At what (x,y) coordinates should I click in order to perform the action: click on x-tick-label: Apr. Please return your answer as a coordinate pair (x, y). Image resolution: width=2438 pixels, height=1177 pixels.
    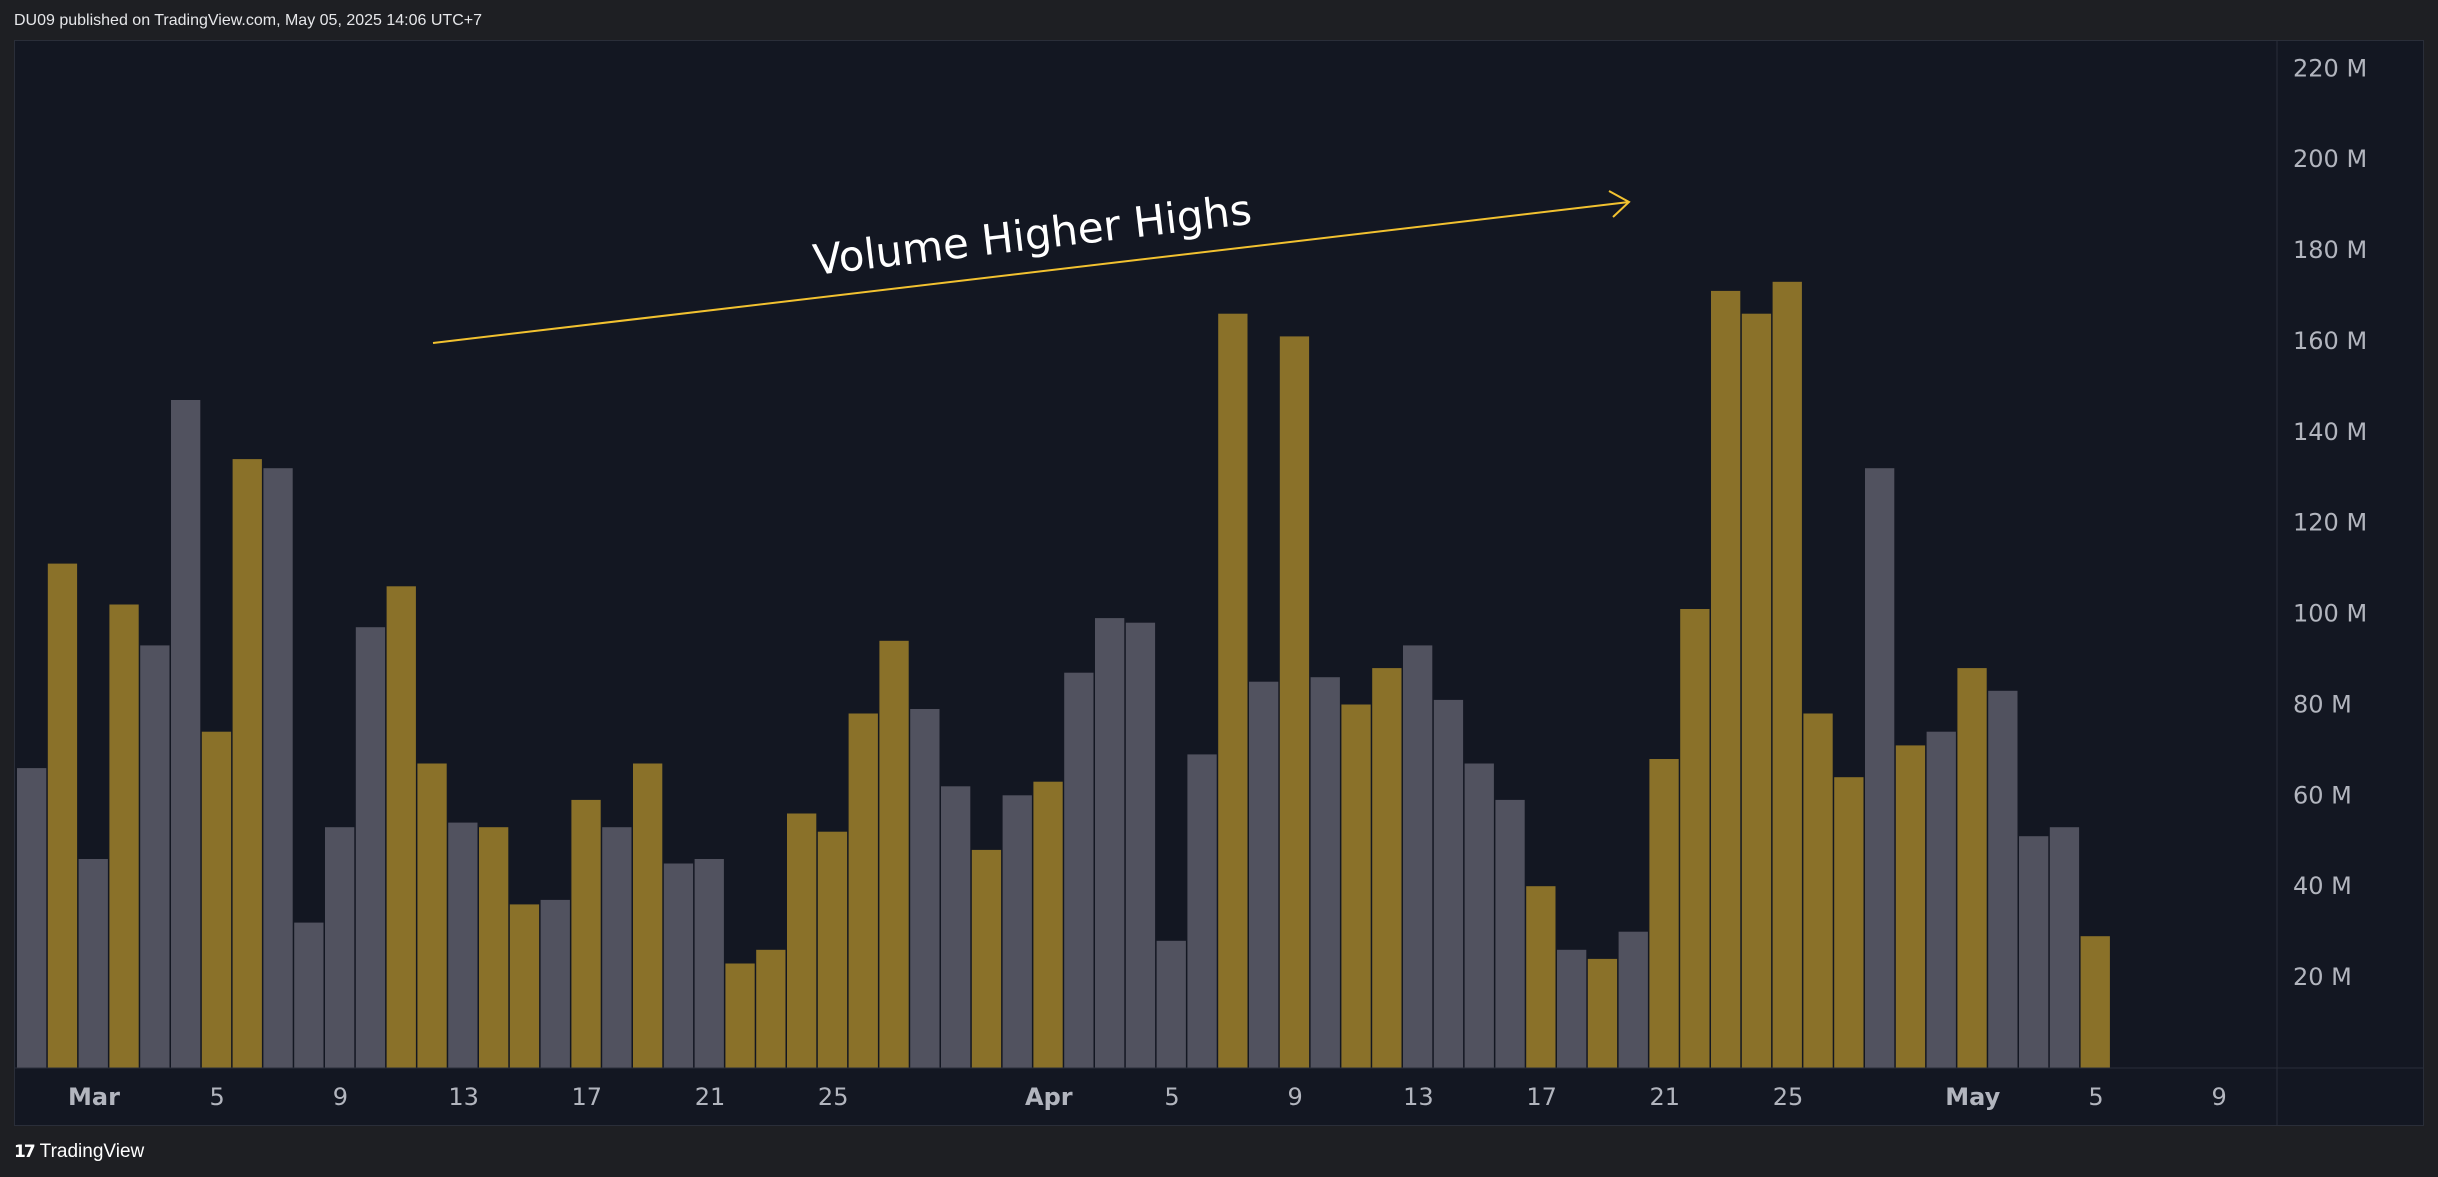
    Looking at the image, I should click on (1049, 1097).